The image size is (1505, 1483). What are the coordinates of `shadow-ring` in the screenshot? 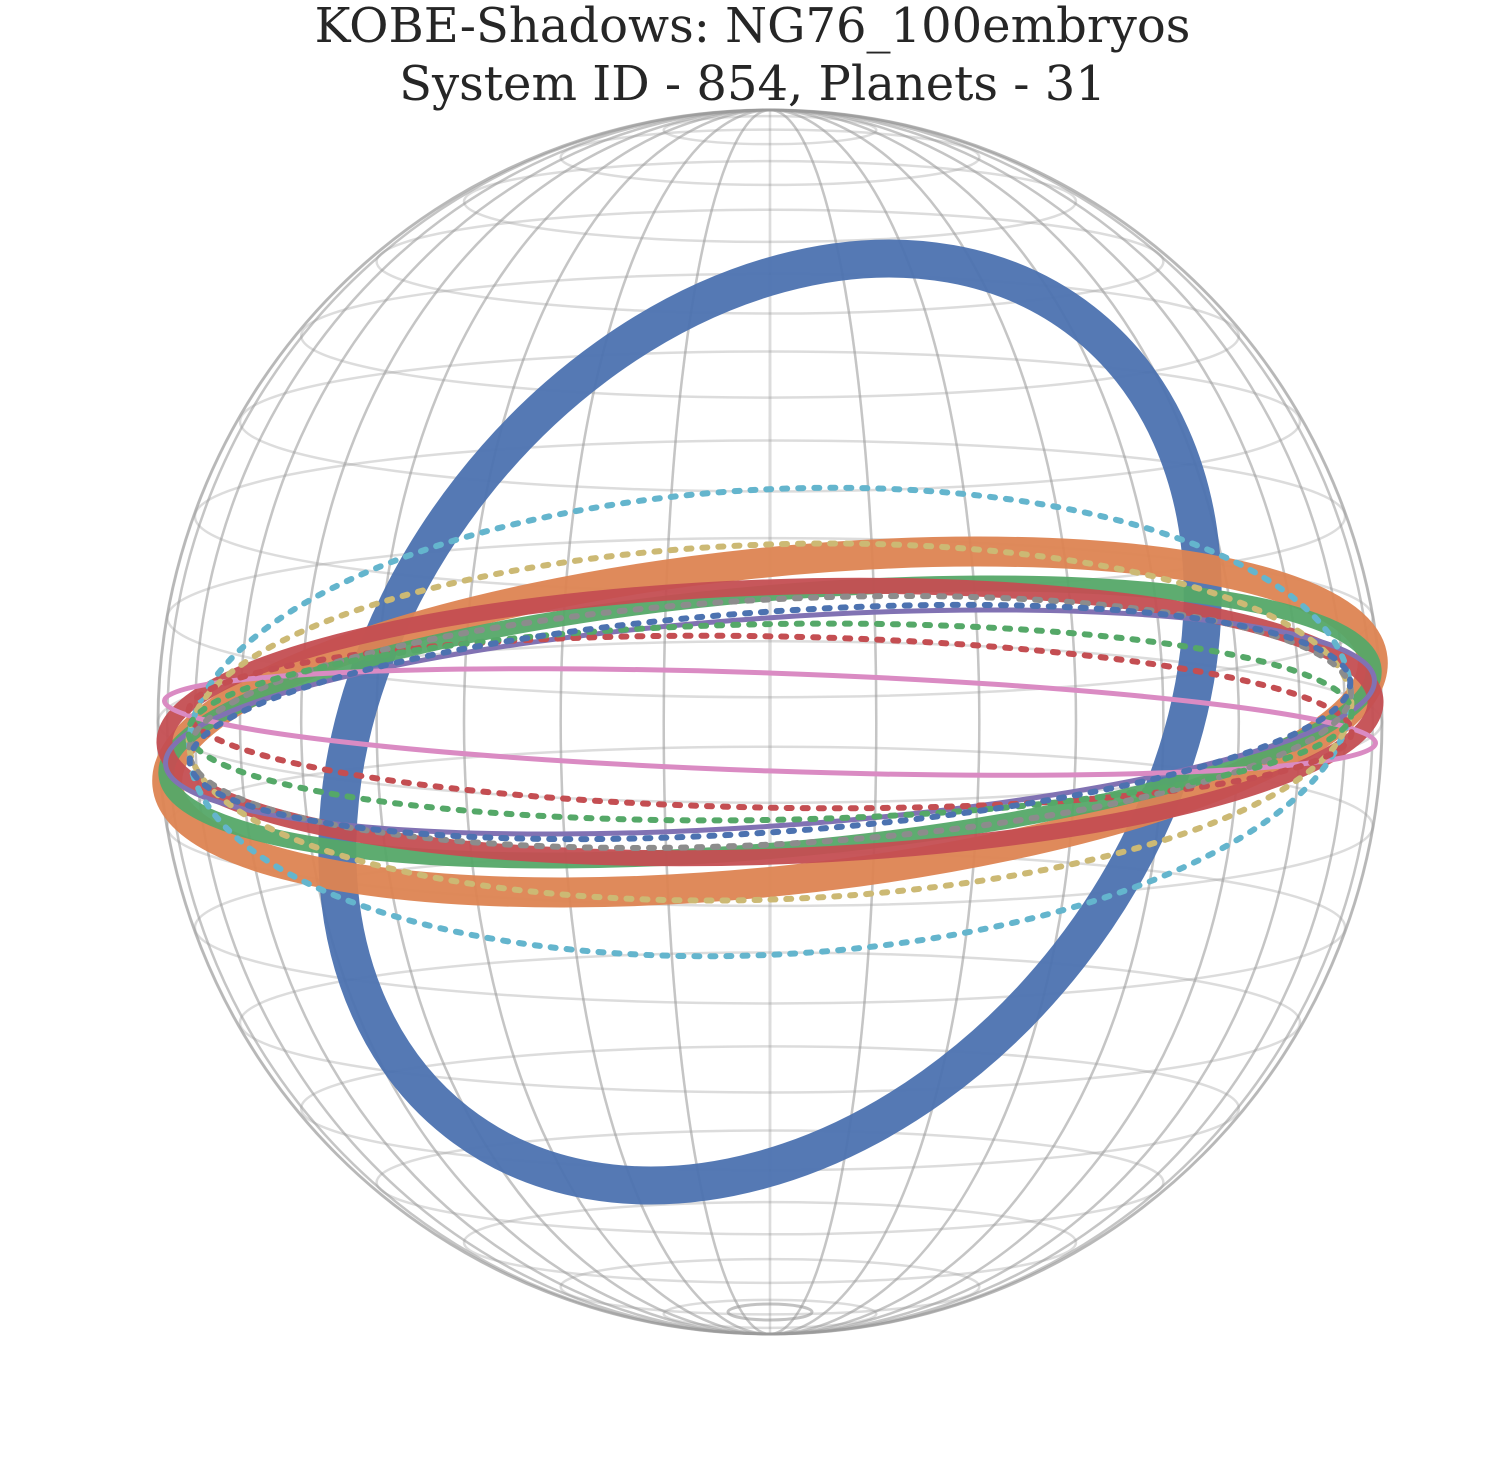 It's located at (770, 722).